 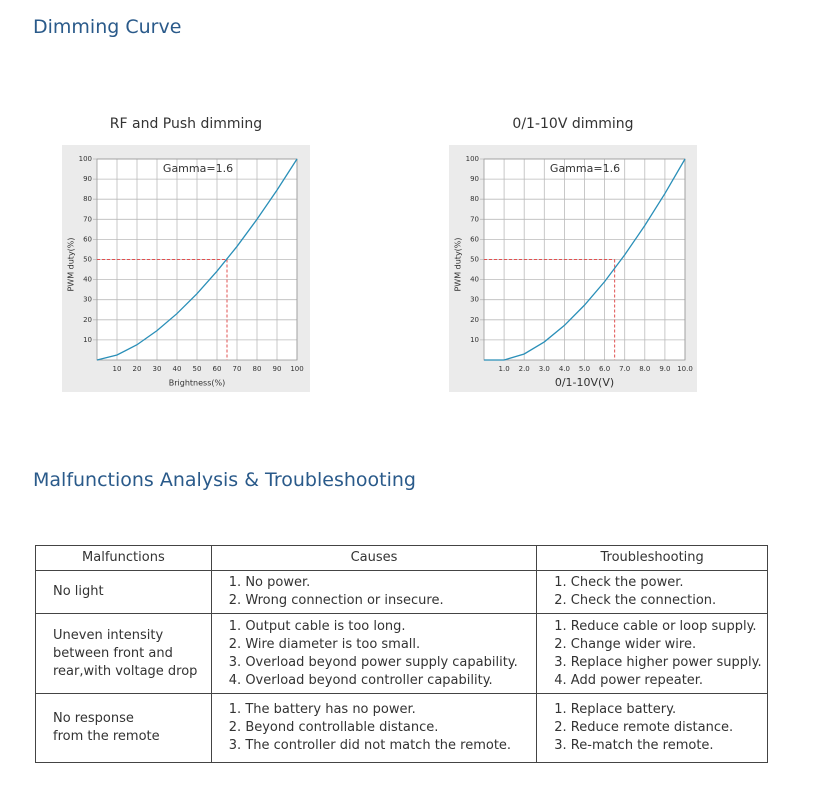 I want to click on cell-line: 1. Check the power., so click(x=619, y=582).